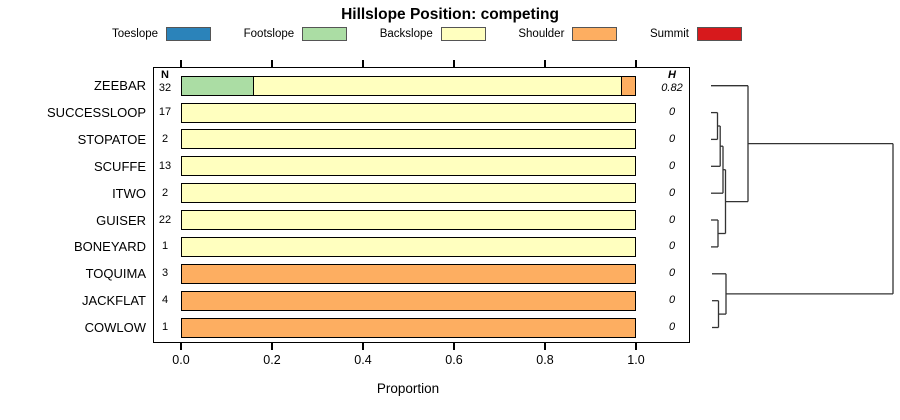  I want to click on bar-row: STOPATOE 2 0, so click(350, 139).